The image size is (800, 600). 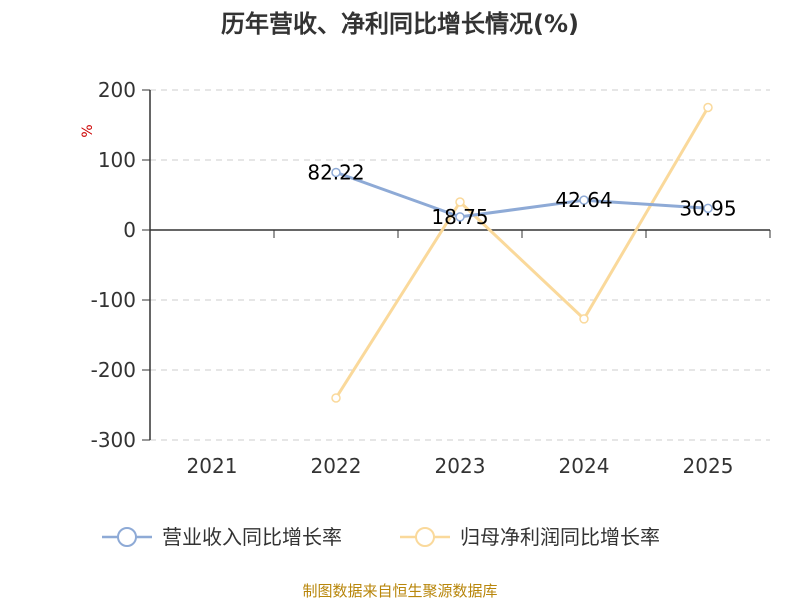 I want to click on x-tick-label: 2021, so click(x=212, y=466).